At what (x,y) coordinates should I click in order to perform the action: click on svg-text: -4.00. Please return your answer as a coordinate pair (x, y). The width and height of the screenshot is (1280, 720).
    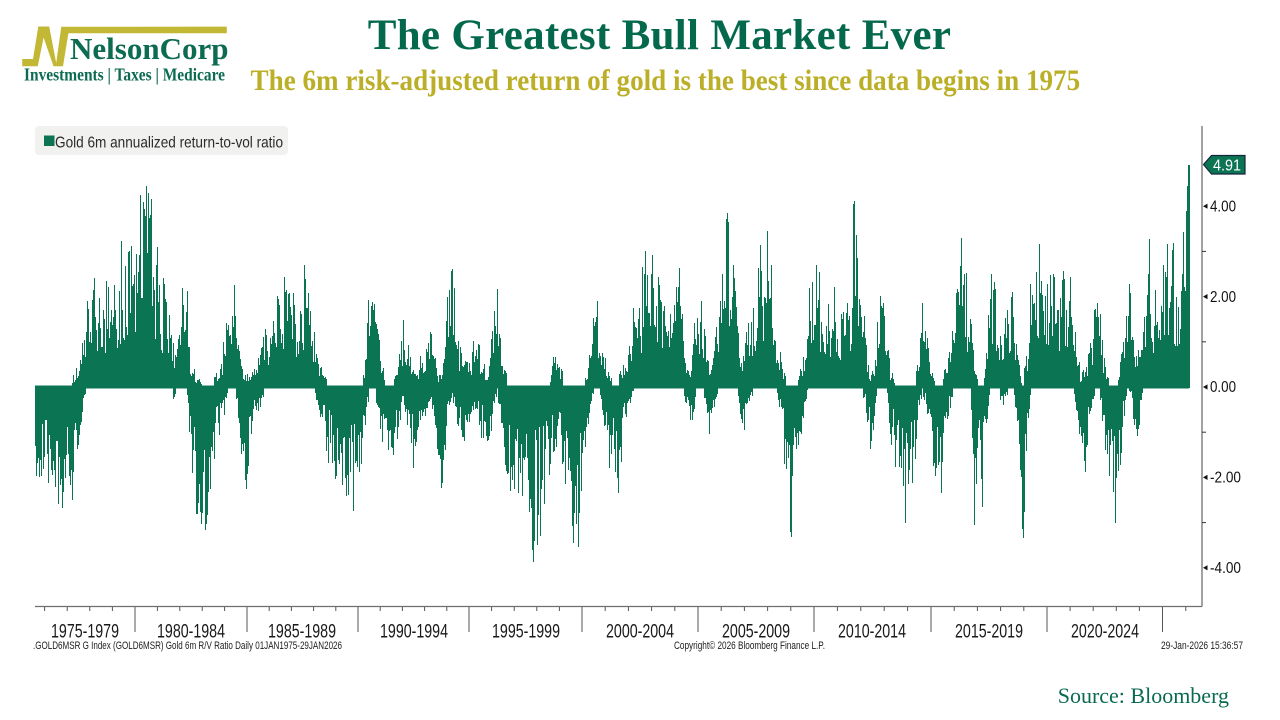
    Looking at the image, I should click on (1225, 568).